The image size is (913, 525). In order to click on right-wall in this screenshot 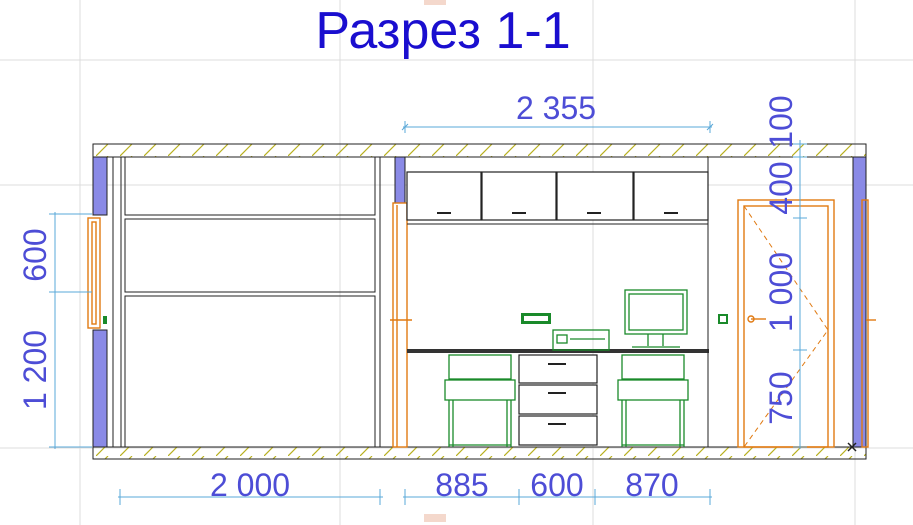, I will do `click(859, 302)`.